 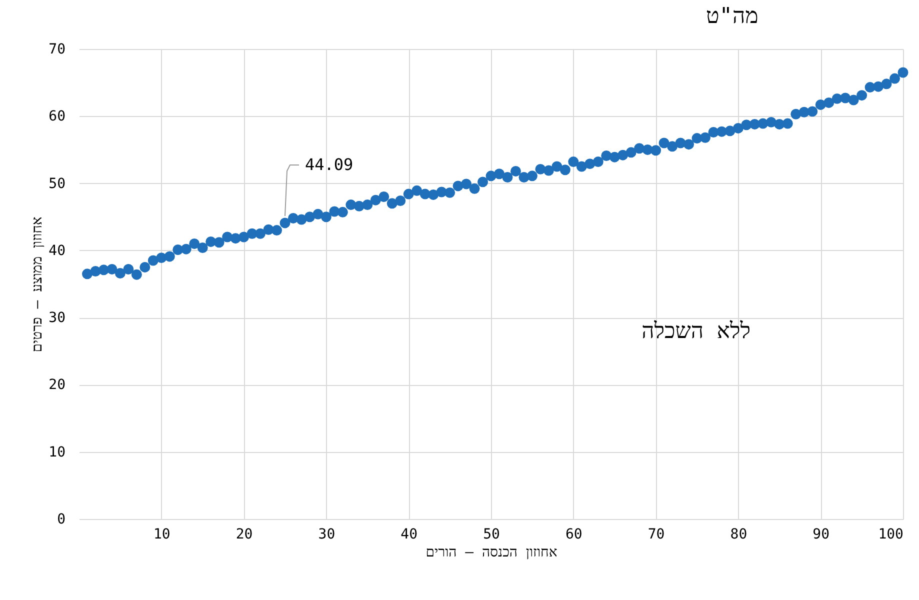 What do you see at coordinates (161, 534) in the screenshot?
I see `x-tick-label: 10` at bounding box center [161, 534].